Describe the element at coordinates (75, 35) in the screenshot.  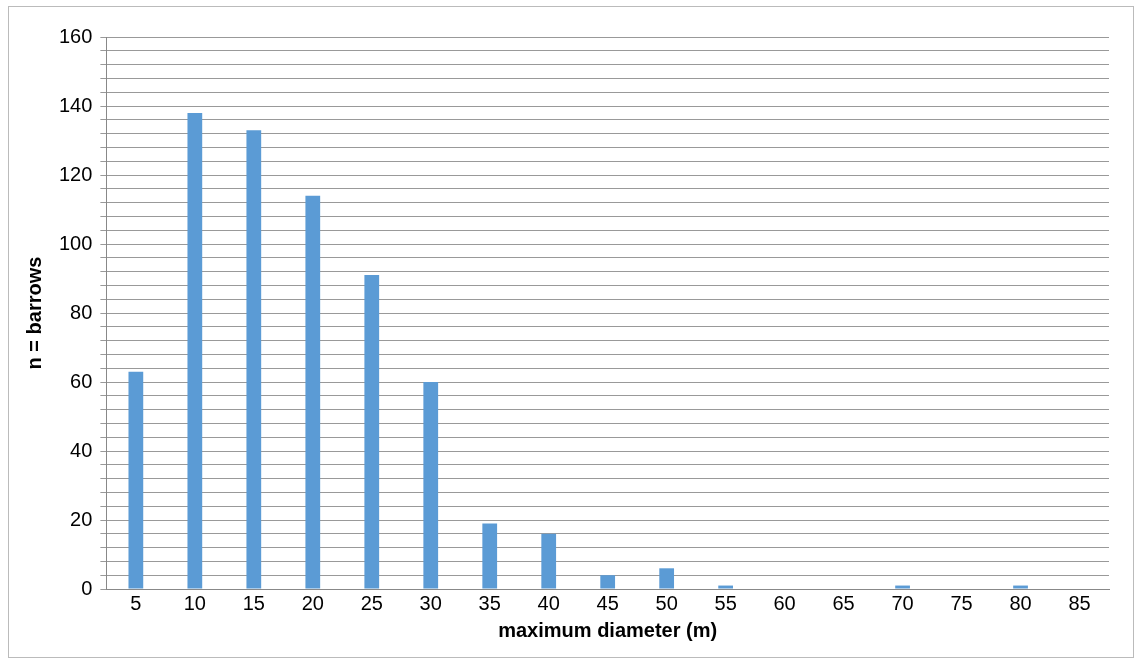
I see `y-tick-label: 160` at that location.